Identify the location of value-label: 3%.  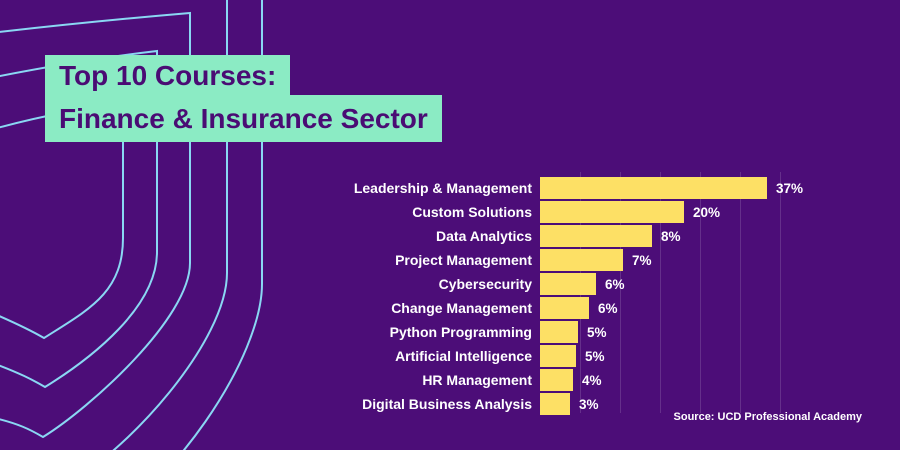
(589, 404).